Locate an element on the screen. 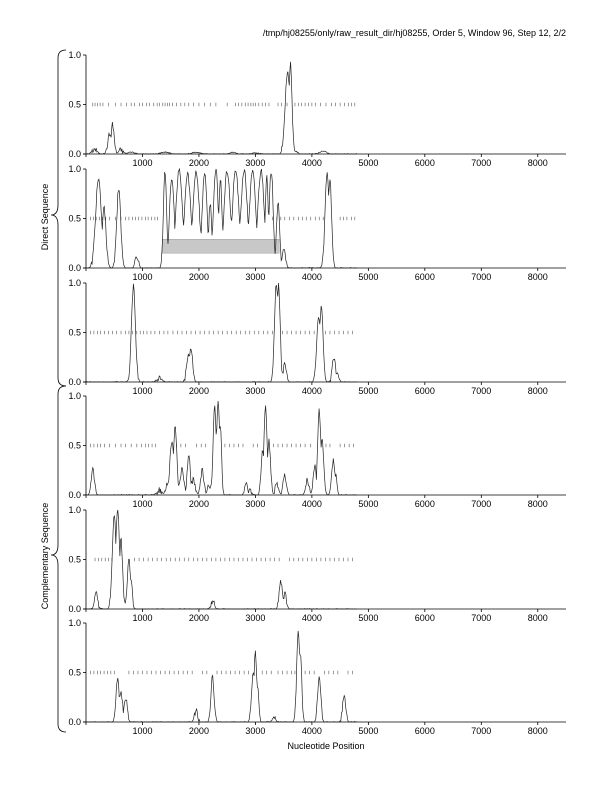 The height and width of the screenshot is (792, 612). group-brace-complementary is located at coordinates (58, 559).